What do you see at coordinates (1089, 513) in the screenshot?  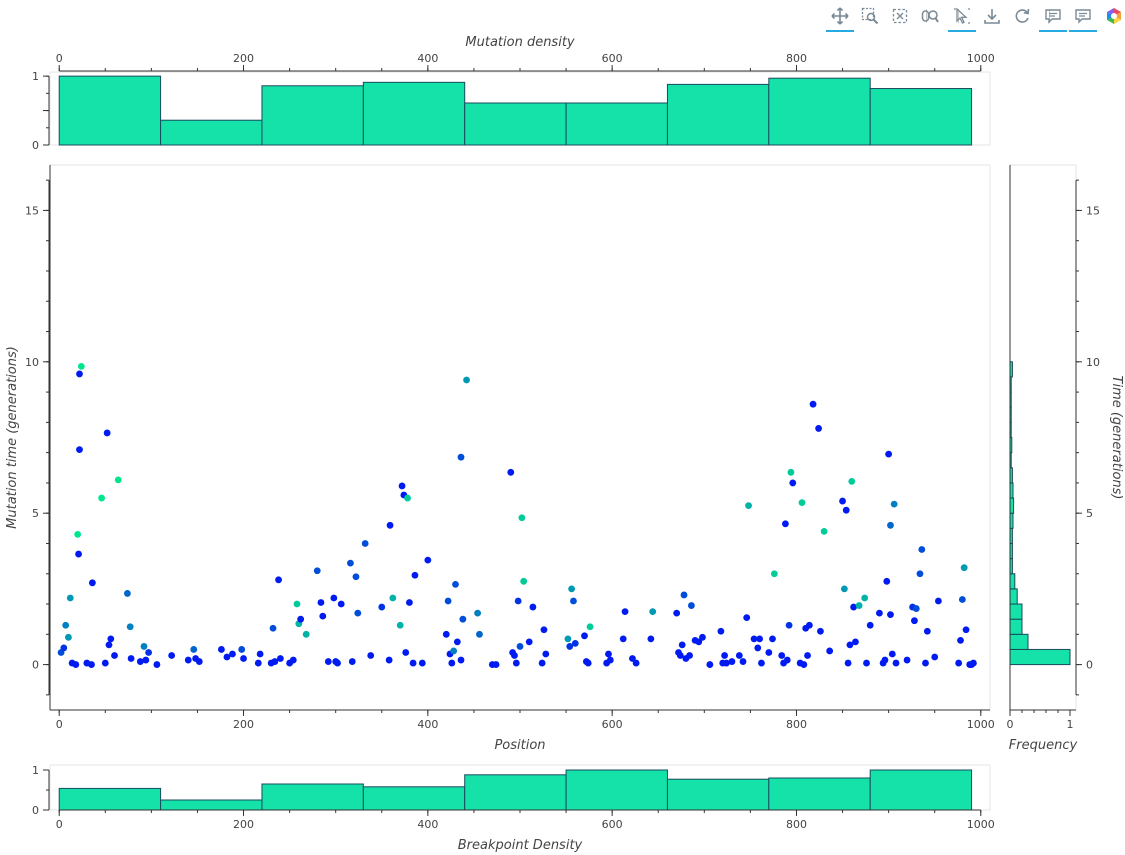 I see `y-tick-label: 5` at bounding box center [1089, 513].